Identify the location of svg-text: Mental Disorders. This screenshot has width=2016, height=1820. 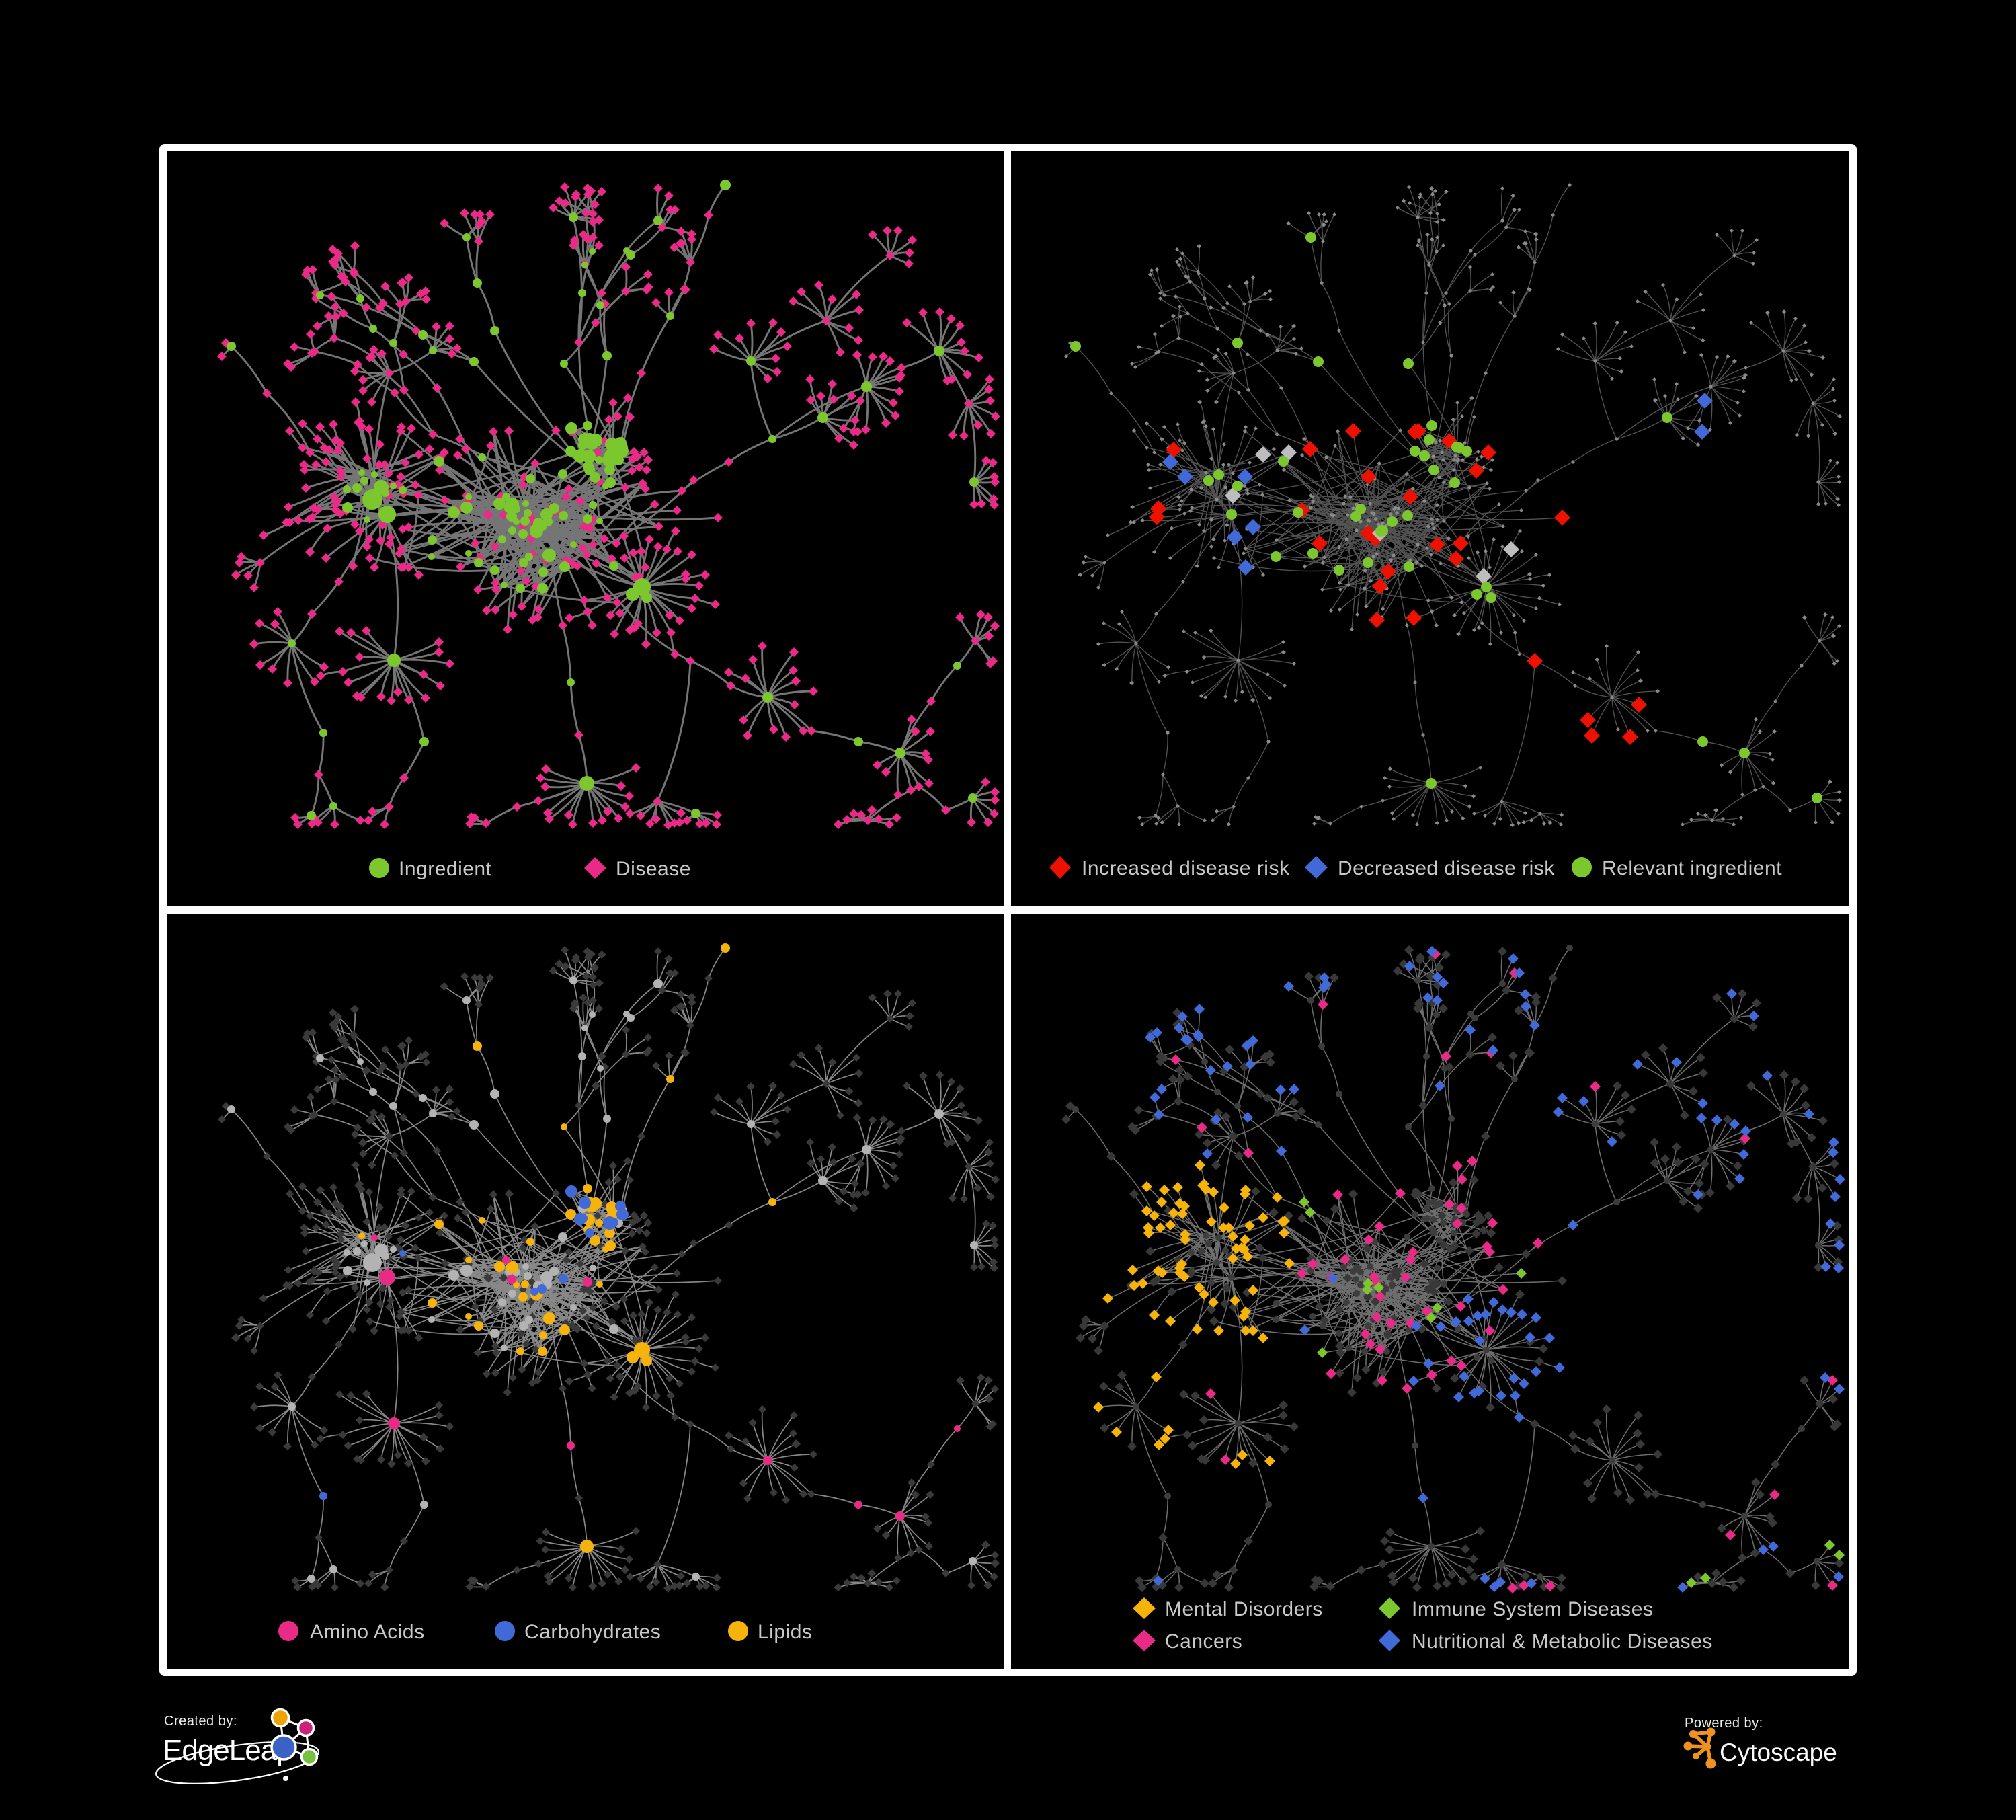
(1244, 1609).